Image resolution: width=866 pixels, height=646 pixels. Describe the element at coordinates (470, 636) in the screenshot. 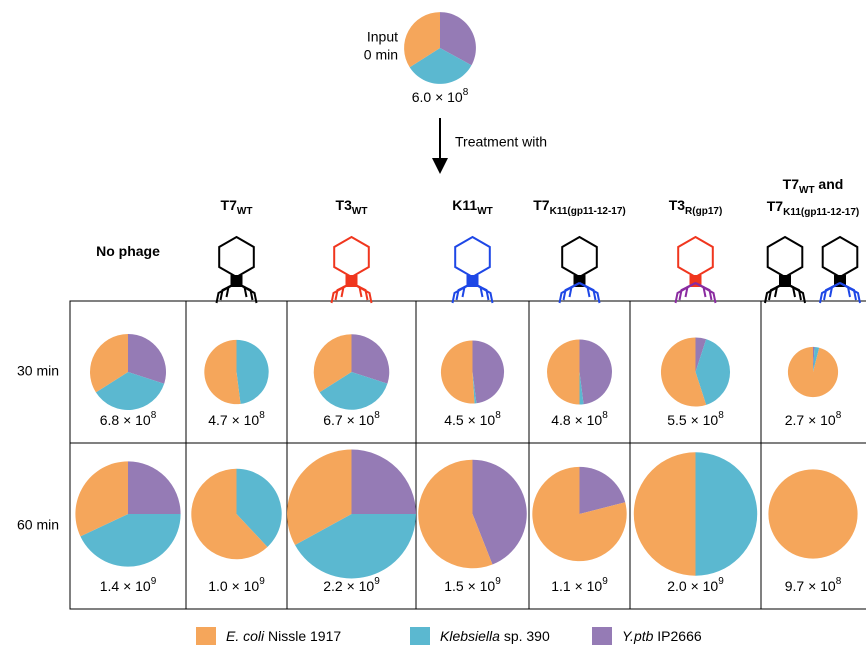

I see `legend-italic: Klebsiella` at that location.